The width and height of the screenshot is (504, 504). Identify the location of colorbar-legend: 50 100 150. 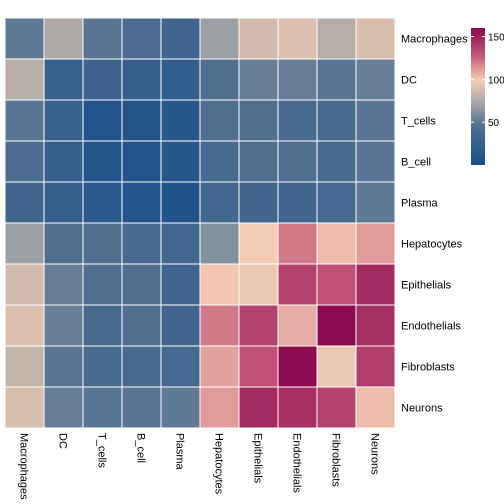
(487, 96).